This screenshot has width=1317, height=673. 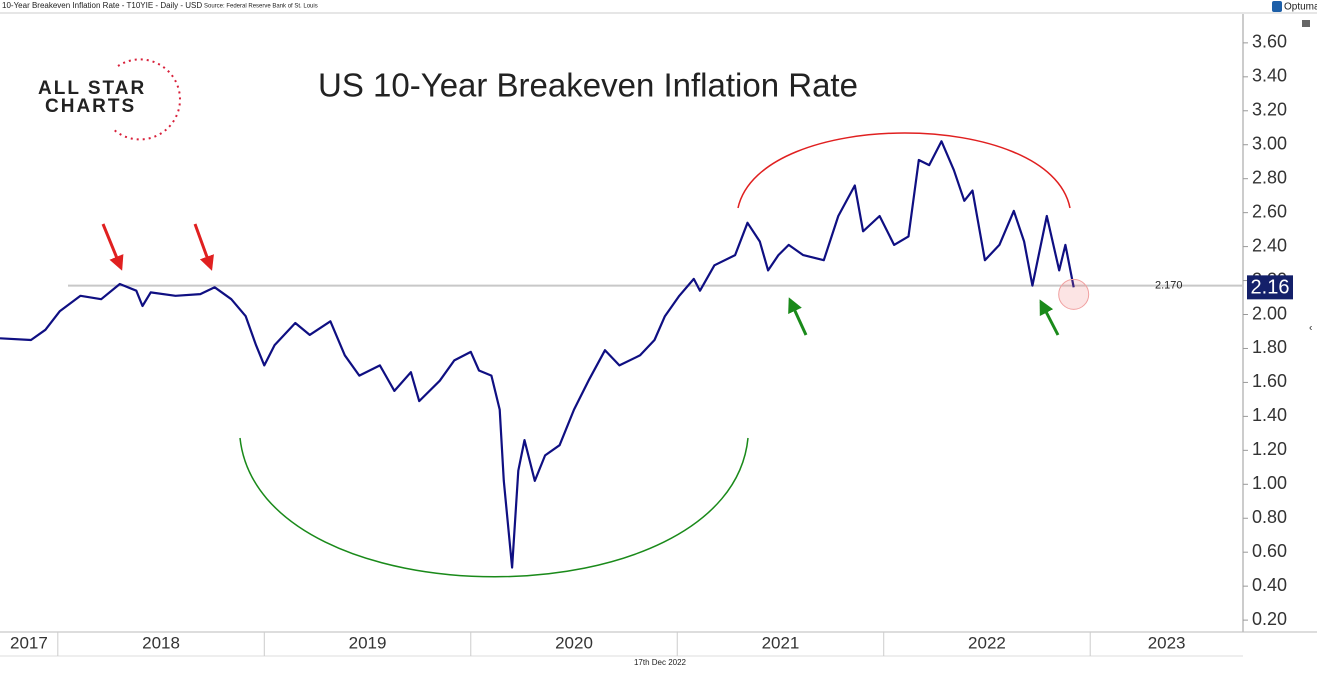 What do you see at coordinates (368, 642) in the screenshot?
I see `x-tick-label: 2019` at bounding box center [368, 642].